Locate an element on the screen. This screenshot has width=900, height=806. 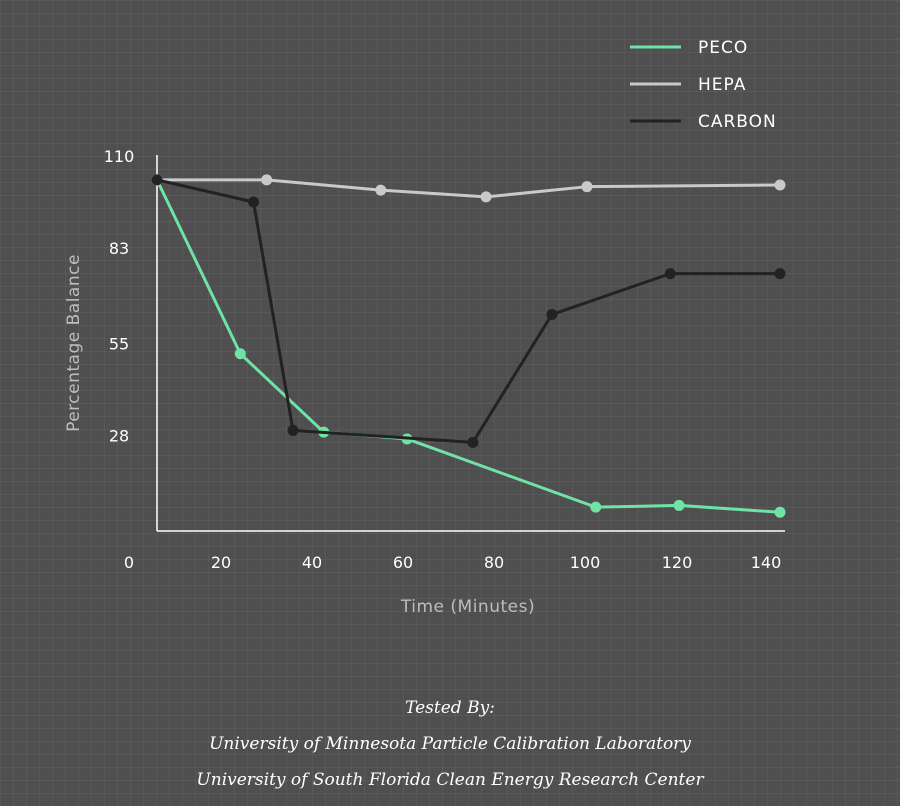
x-tick-label: 140 is located at coordinates (766, 562).